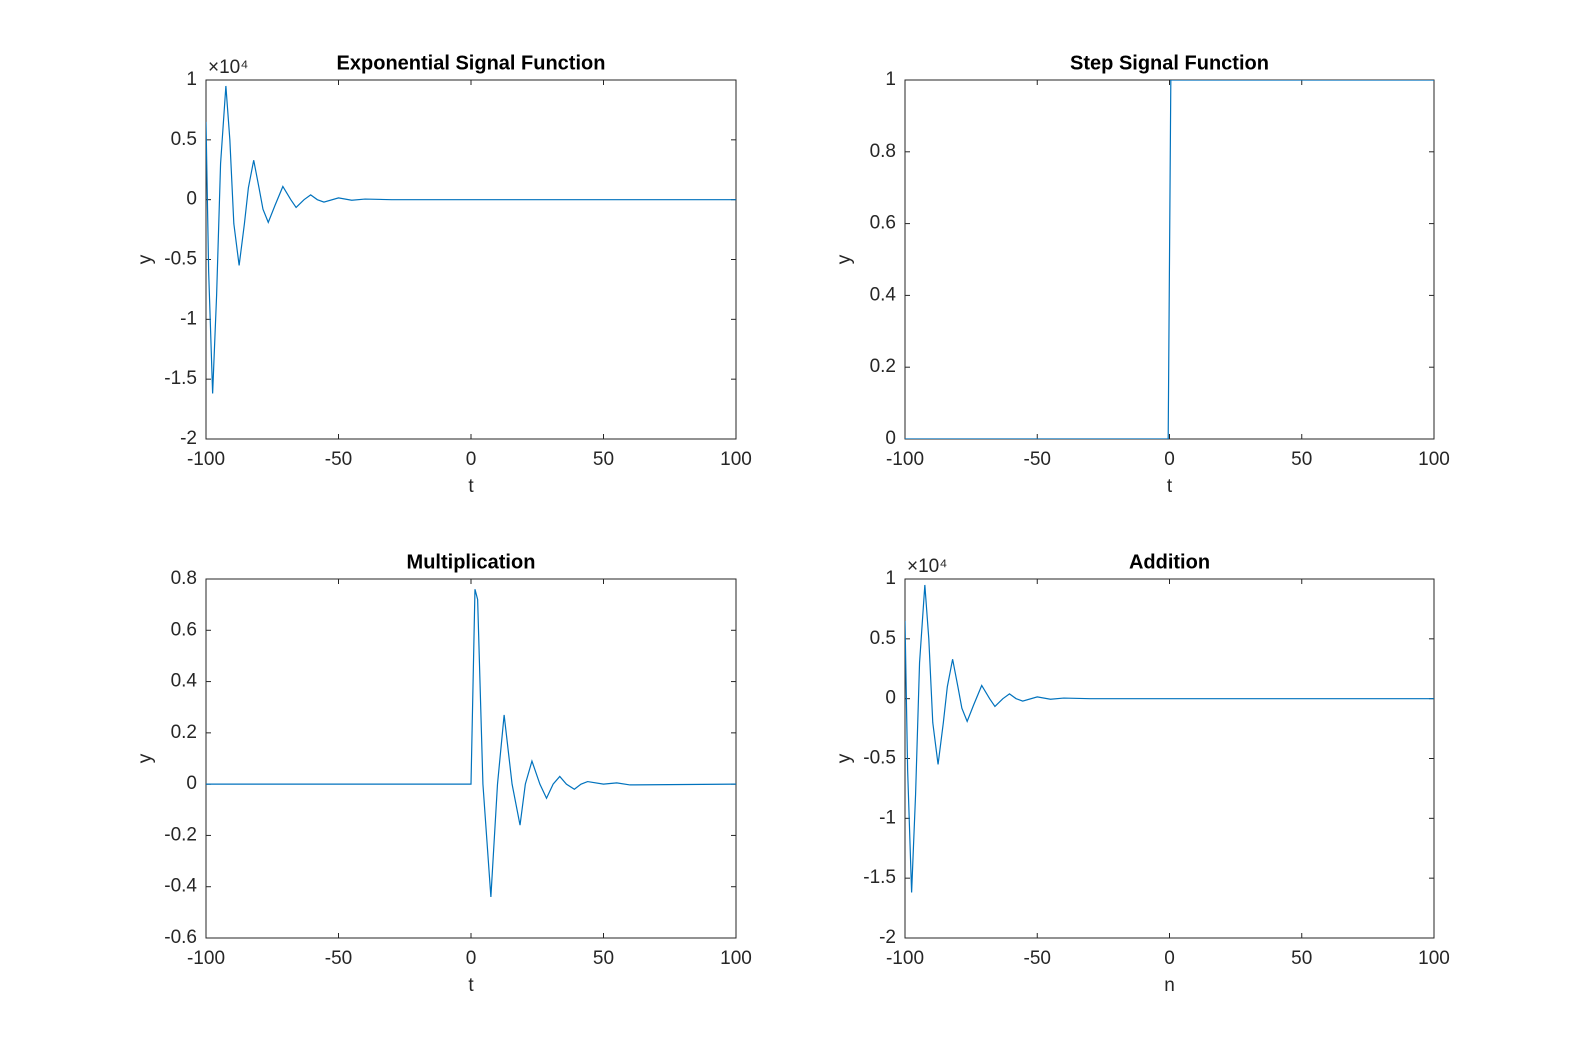 The height and width of the screenshot is (1050, 1578). What do you see at coordinates (1169, 562) in the screenshot?
I see `chart-title: Addition` at bounding box center [1169, 562].